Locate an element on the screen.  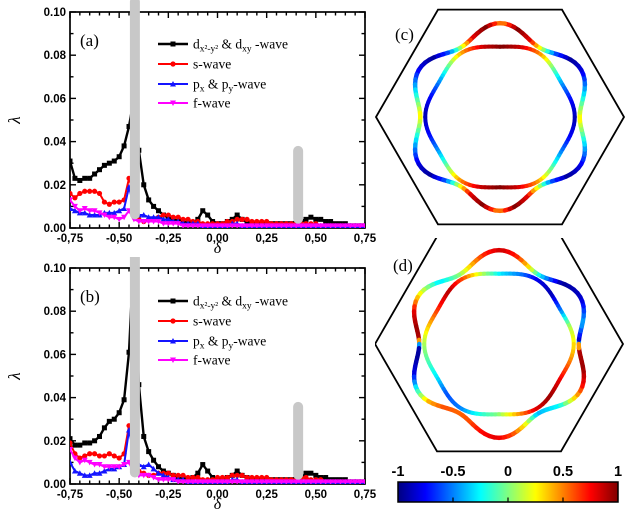
colorbar-tick-labels: -1 -0.5 0 0.5 1 is located at coordinates (507, 472).